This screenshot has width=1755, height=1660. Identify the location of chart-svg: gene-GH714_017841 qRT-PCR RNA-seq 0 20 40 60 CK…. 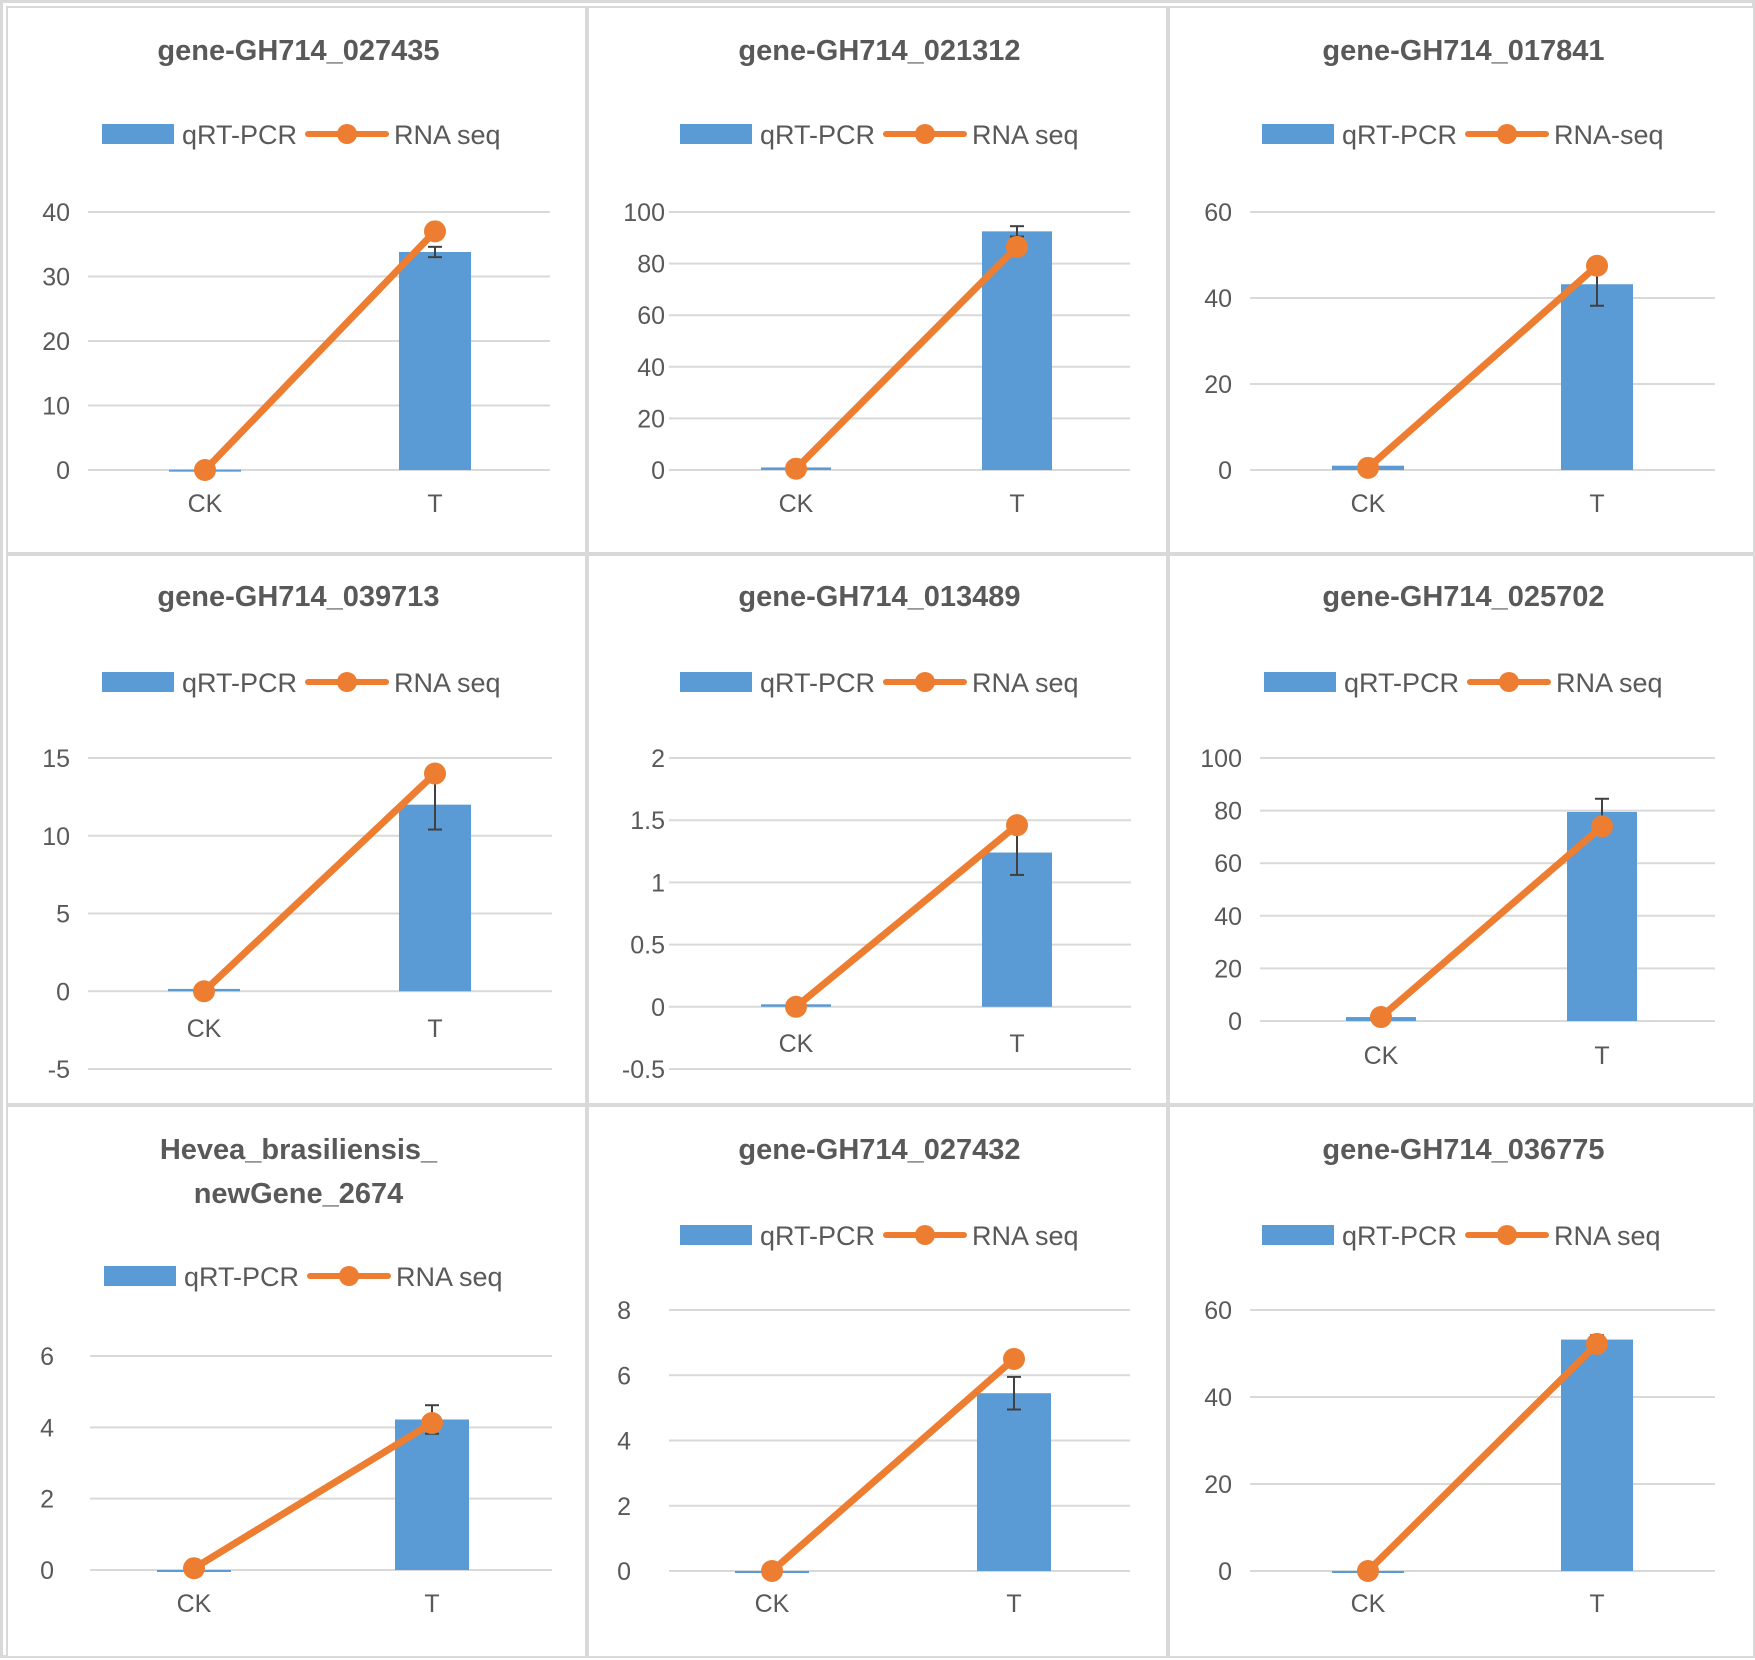
(1459, 276).